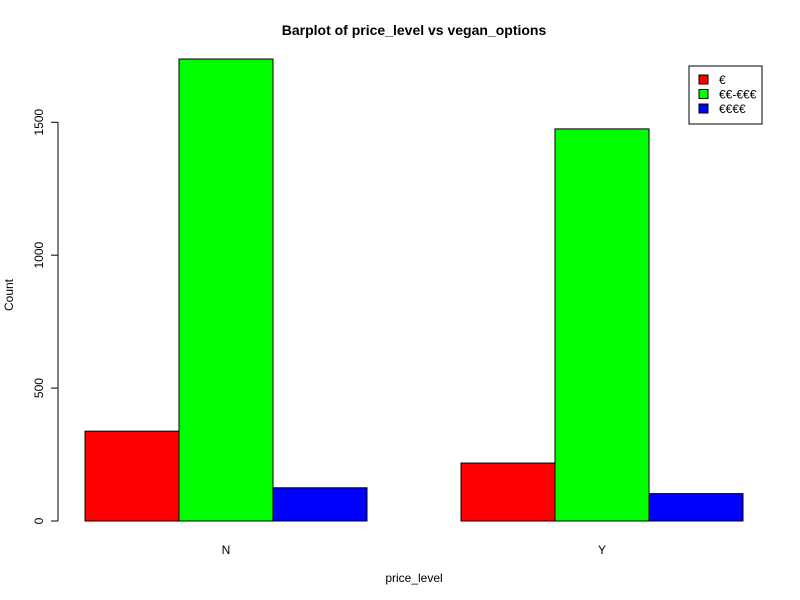 Image resolution: width=800 pixels, height=600 pixels. I want to click on legend-label-1: €€-€€€, so click(738, 95).